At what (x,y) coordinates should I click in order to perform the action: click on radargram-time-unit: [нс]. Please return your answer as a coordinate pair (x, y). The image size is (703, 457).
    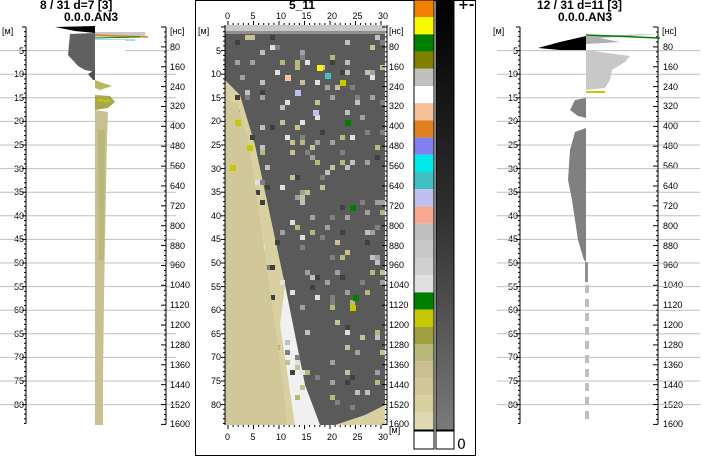
    Looking at the image, I should click on (396, 31).